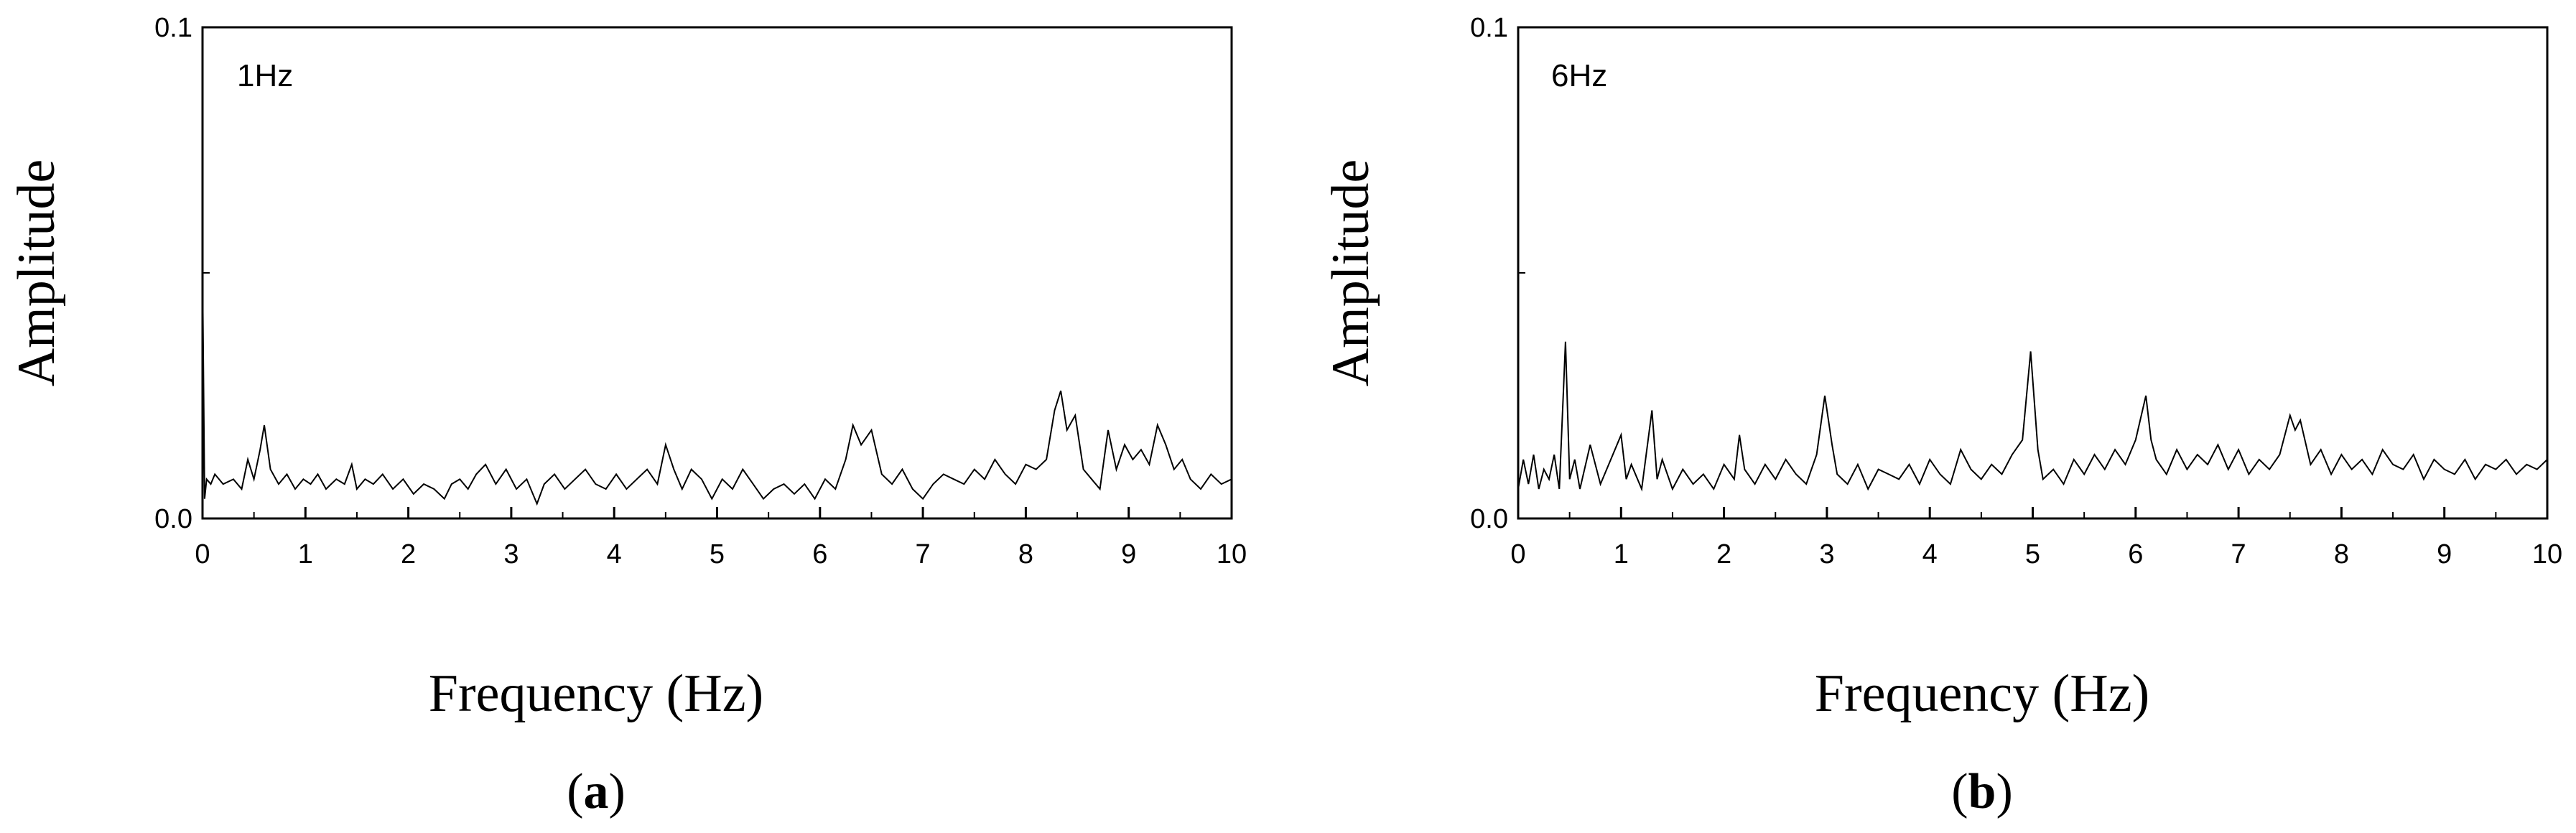  I want to click on x-tick-label-a: 1, so click(305, 554).